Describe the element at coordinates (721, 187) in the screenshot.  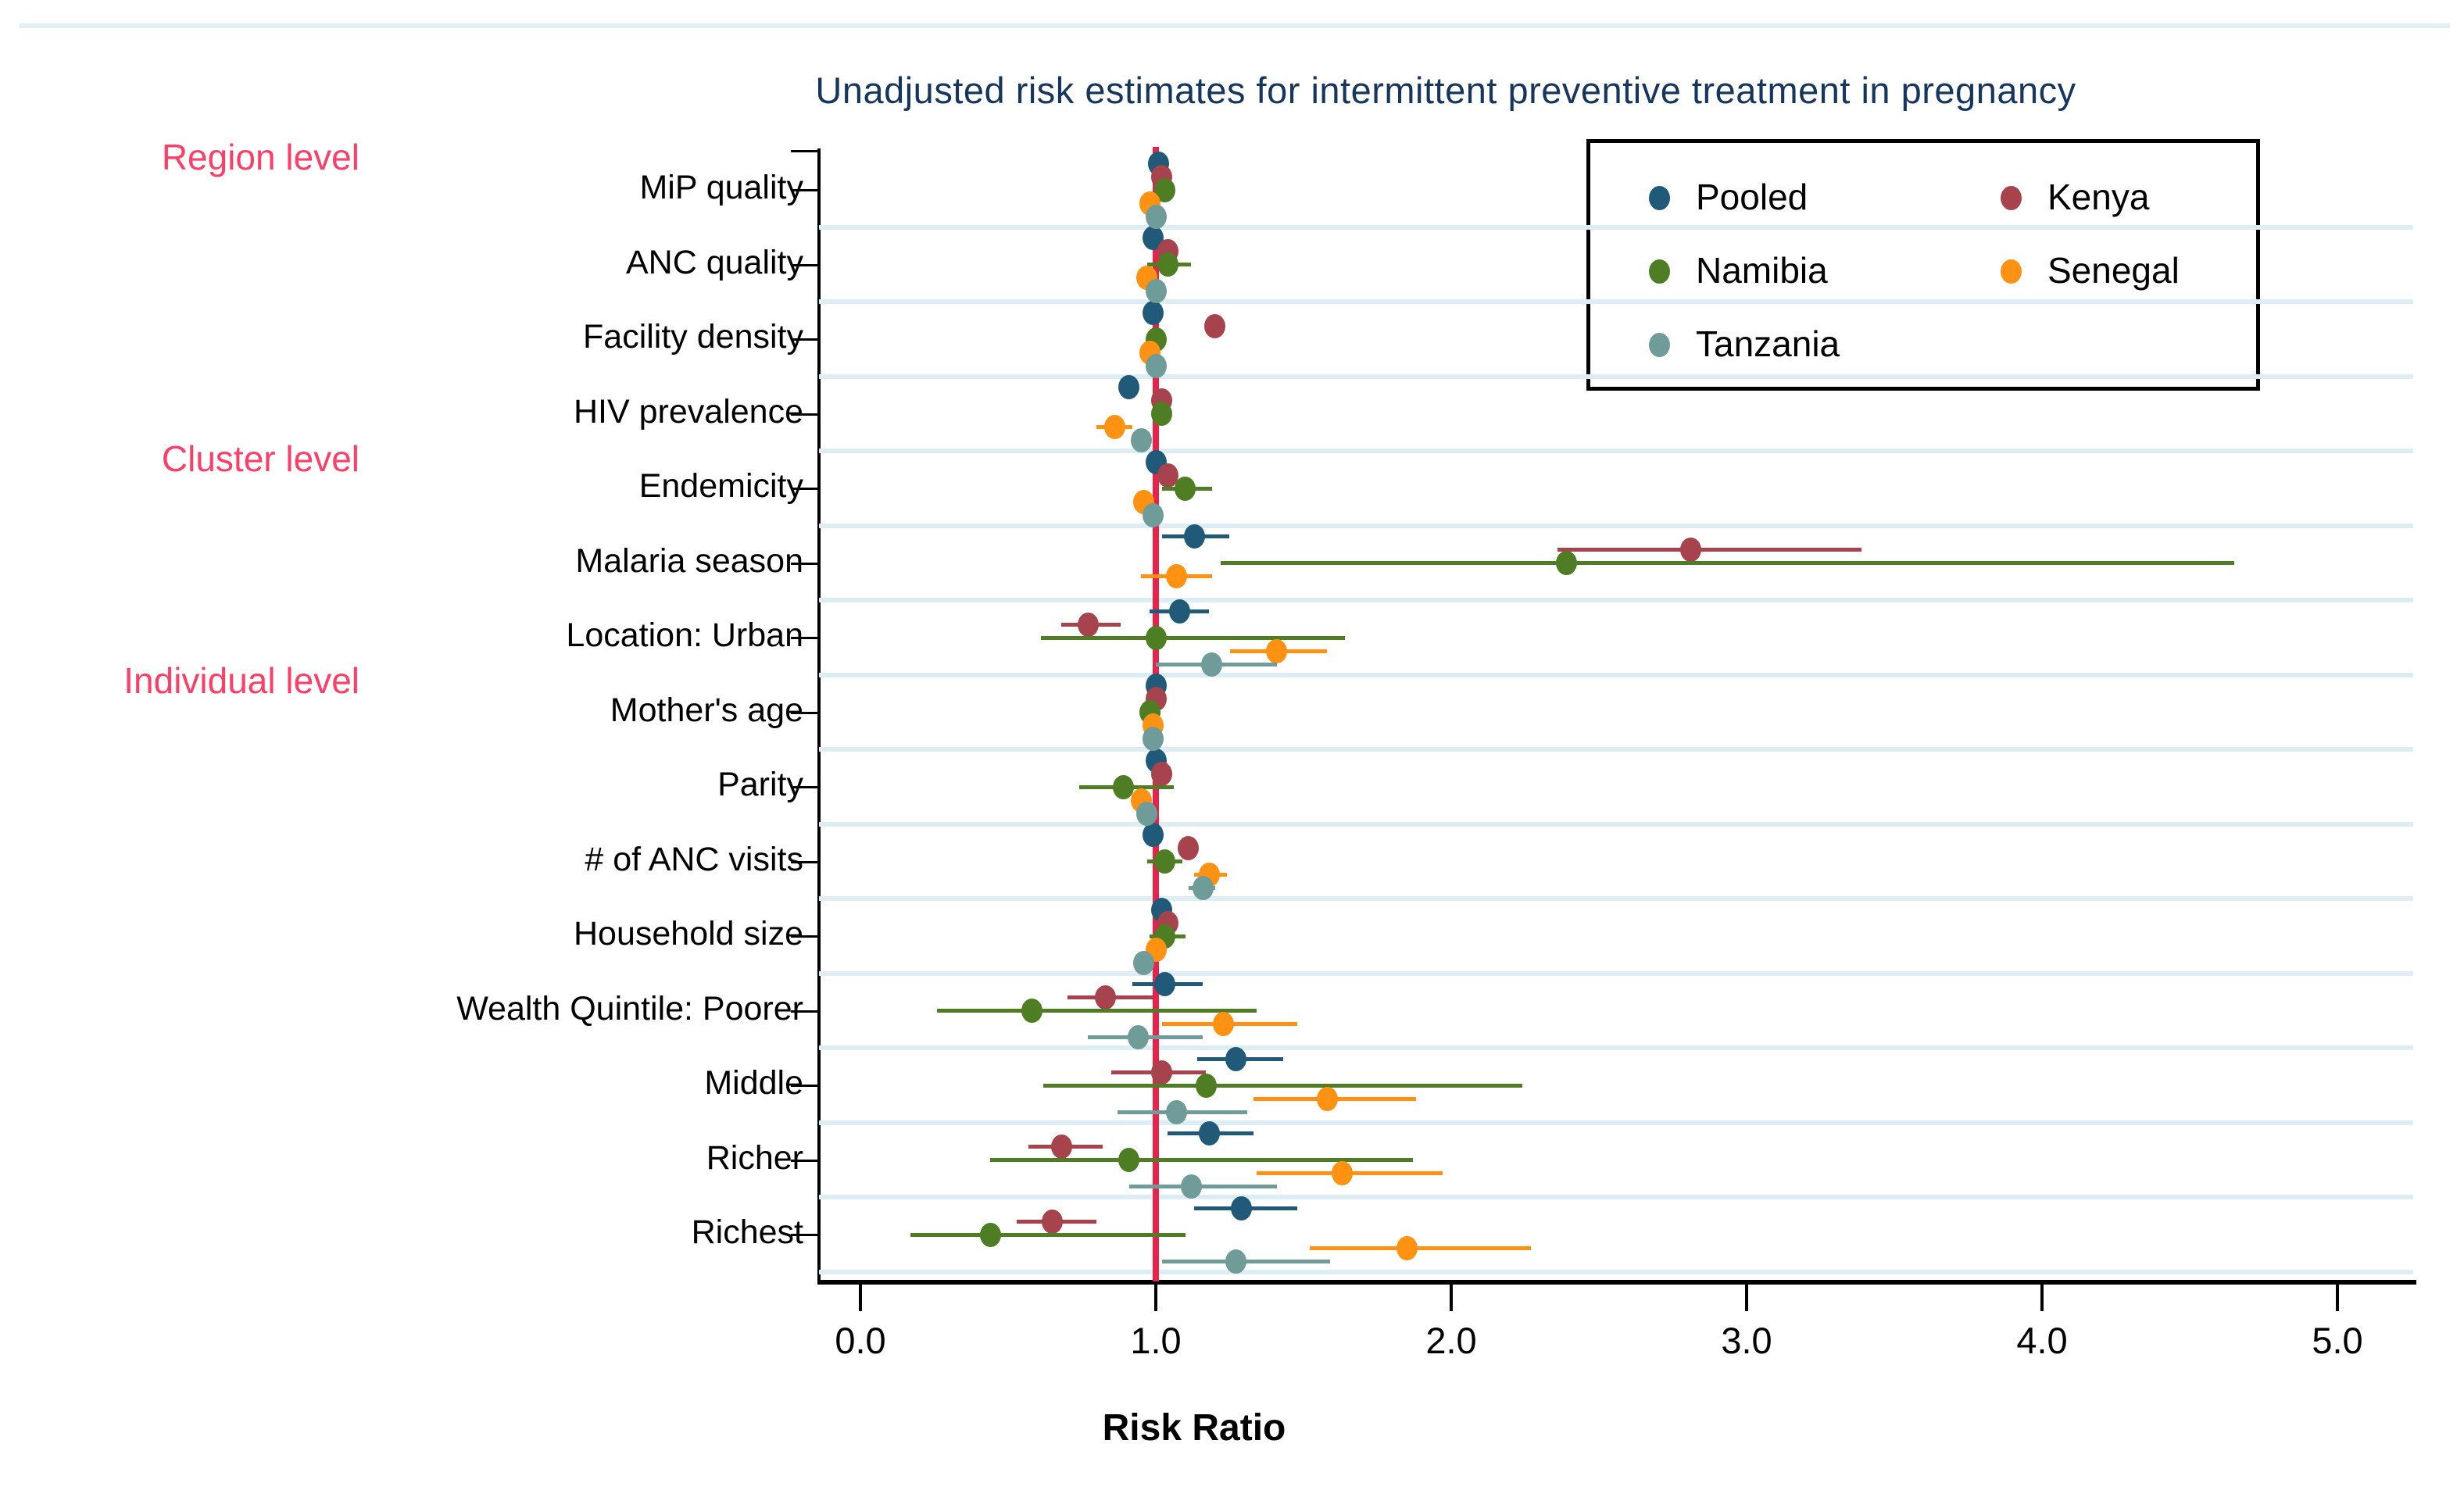
I see `category-label: MiP quality` at that location.